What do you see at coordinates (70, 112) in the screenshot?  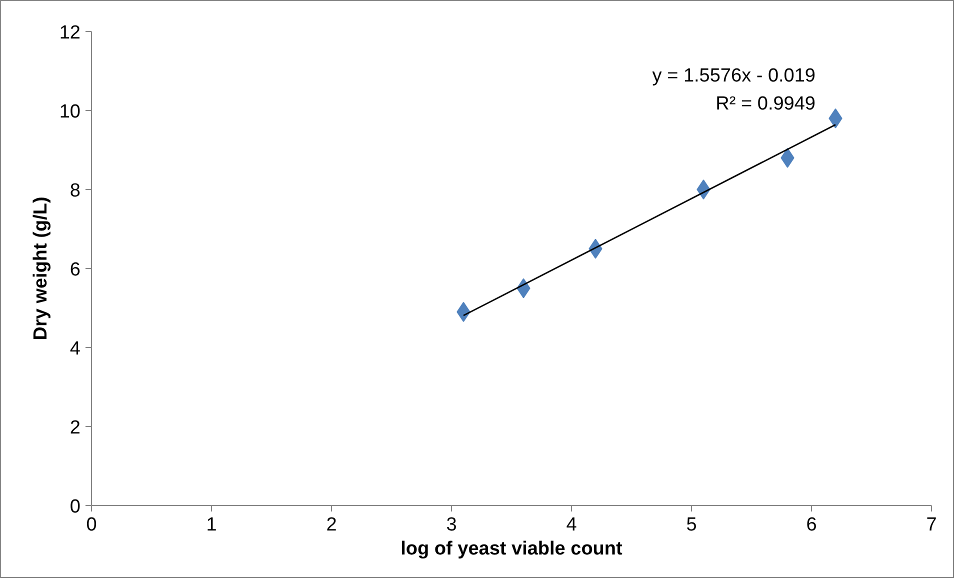 I see `y-tick-label: 10` at bounding box center [70, 112].